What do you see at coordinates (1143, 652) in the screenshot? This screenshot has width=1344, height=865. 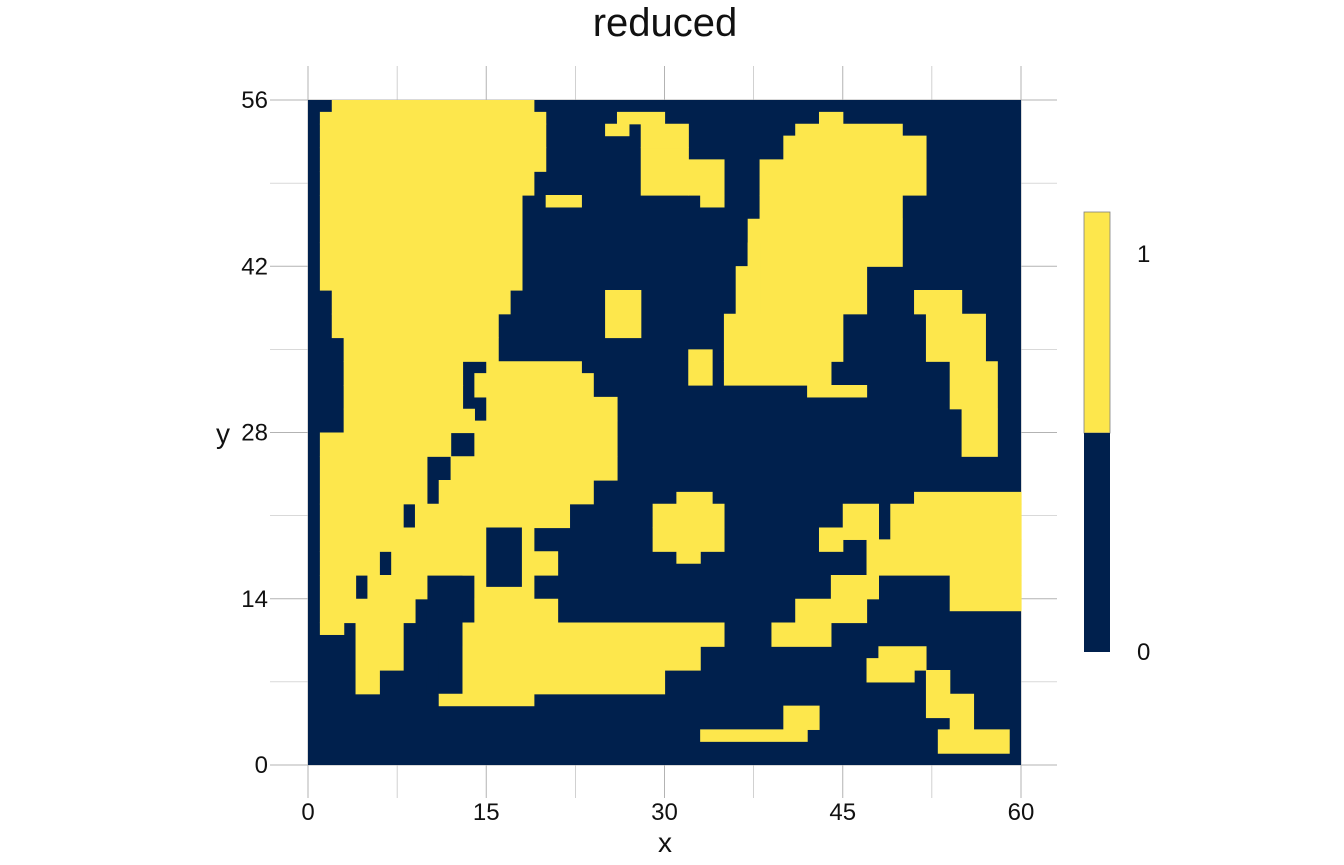 I see `legend-label-0: 0` at bounding box center [1143, 652].